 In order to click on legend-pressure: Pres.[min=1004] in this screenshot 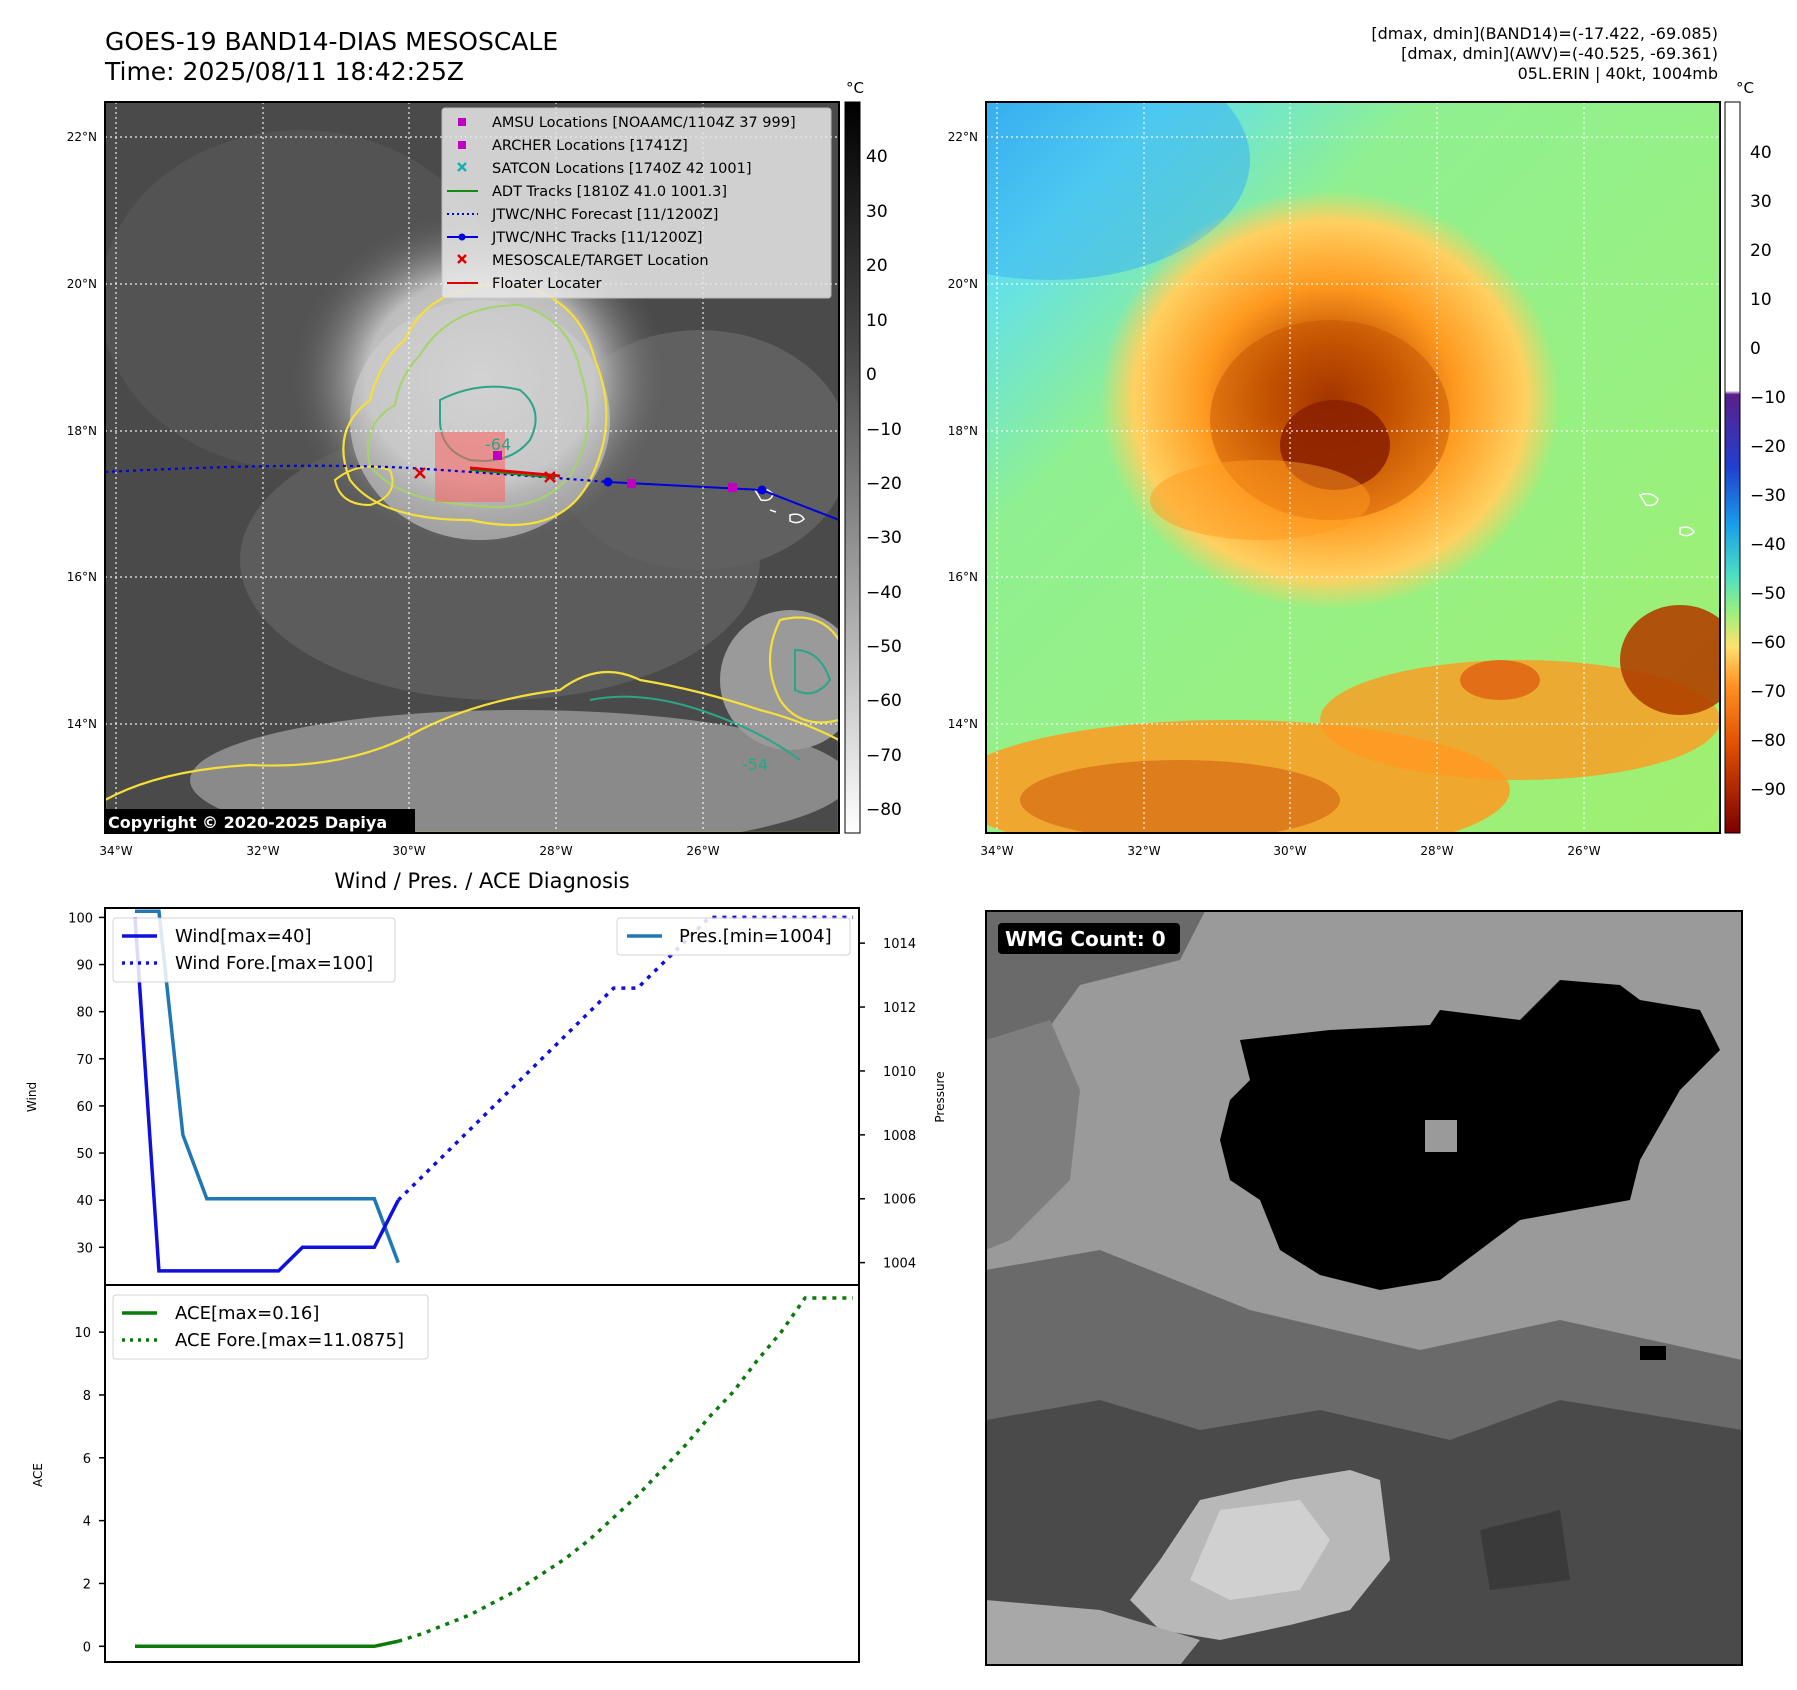, I will do `click(755, 936)`.